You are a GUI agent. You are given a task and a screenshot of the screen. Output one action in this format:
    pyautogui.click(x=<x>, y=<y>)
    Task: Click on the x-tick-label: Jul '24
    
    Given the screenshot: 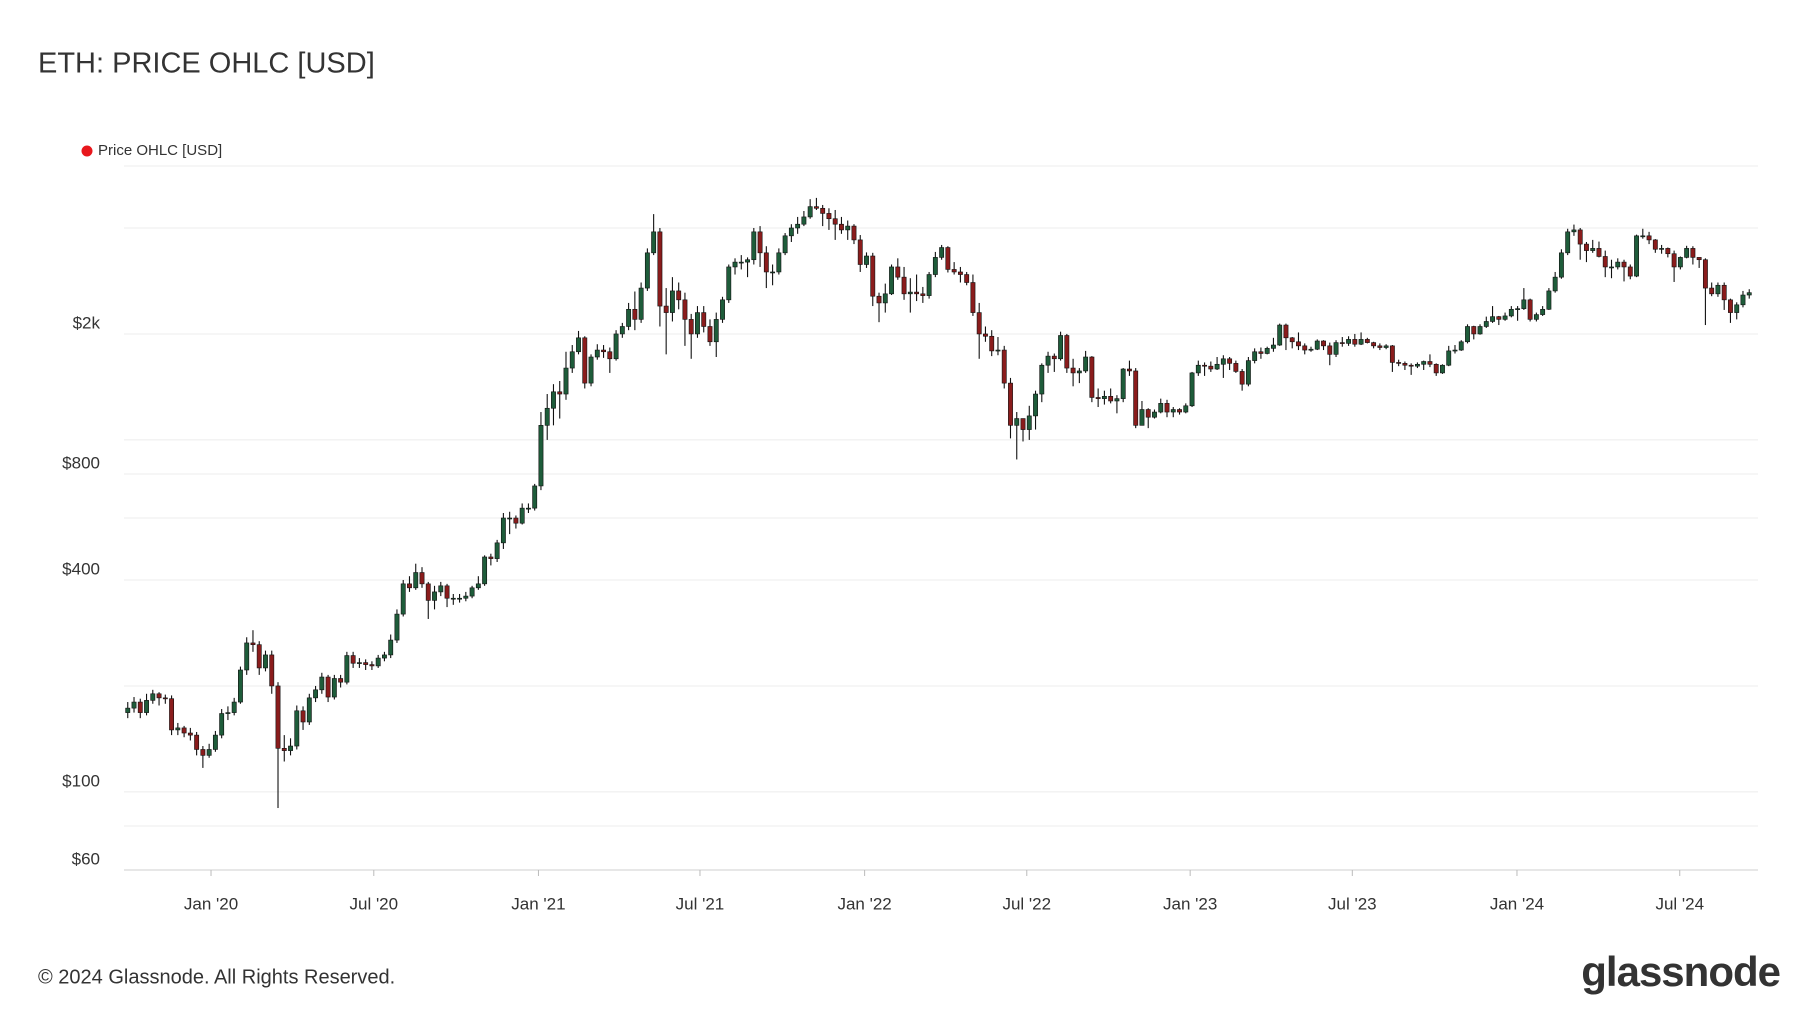 What is the action you would take?
    pyautogui.click(x=1679, y=903)
    